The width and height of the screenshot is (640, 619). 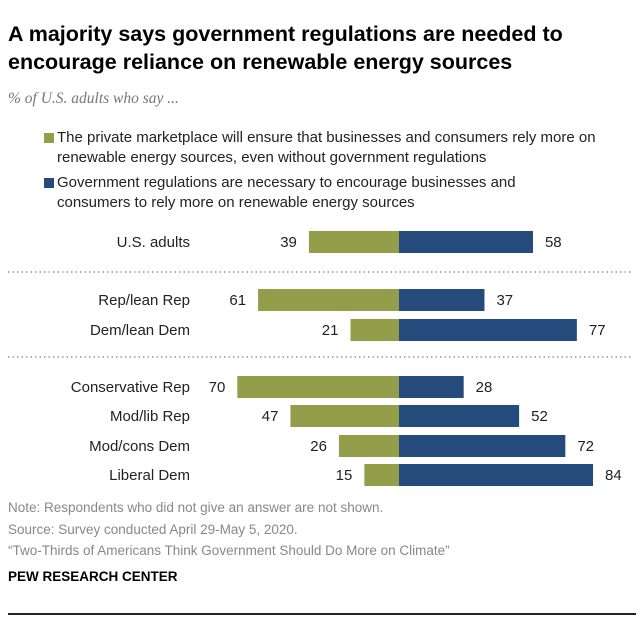 What do you see at coordinates (140, 330) in the screenshot?
I see `category-label: Dem/lean Dem` at bounding box center [140, 330].